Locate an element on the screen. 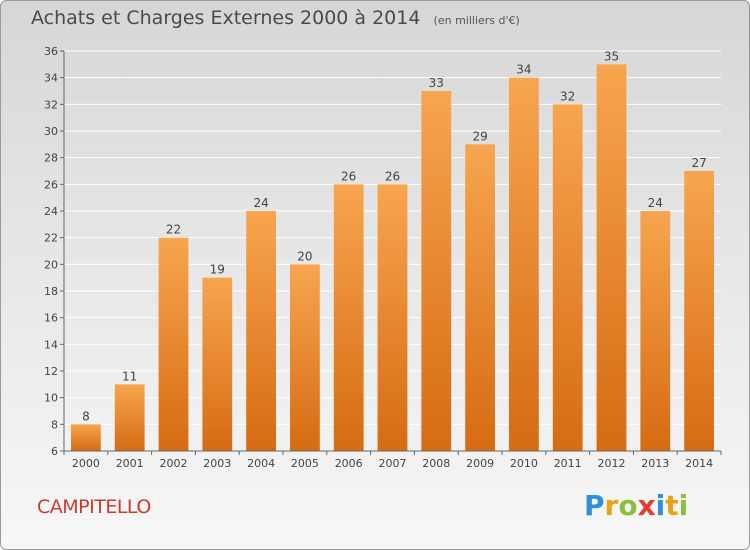 The width and height of the screenshot is (750, 550). data-label-2010: 34 is located at coordinates (523, 70).